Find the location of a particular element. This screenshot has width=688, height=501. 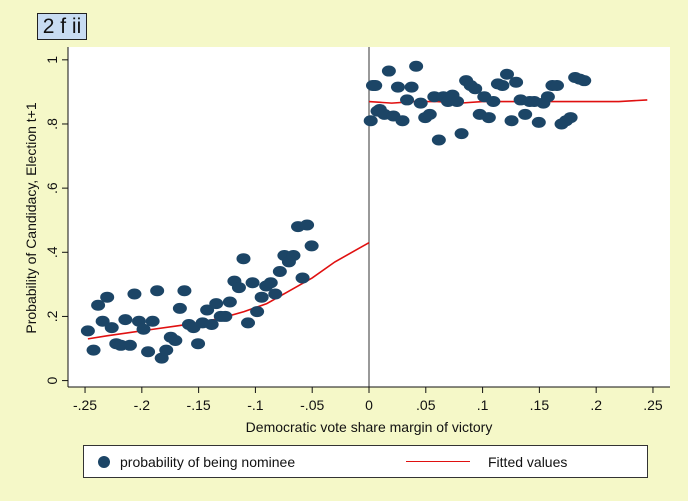

legend-item-fitted: Fitted values is located at coordinates (486, 461).